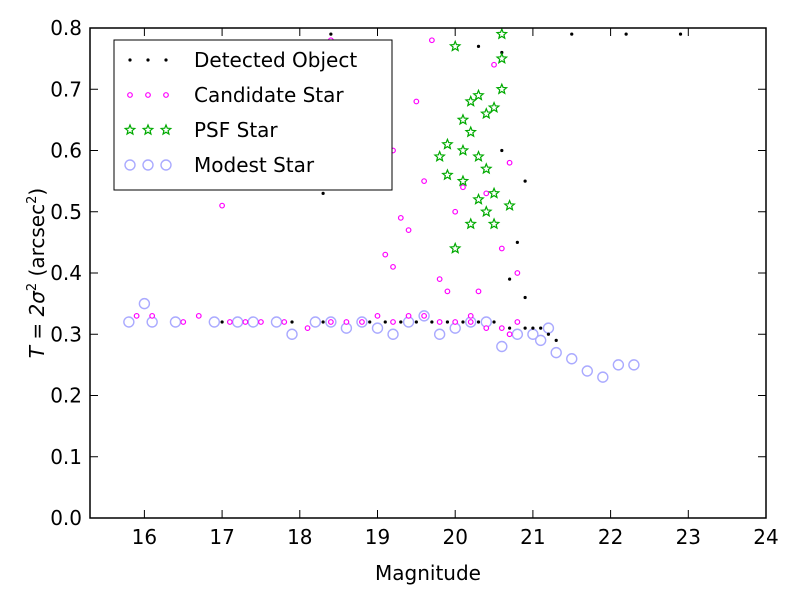 The height and width of the screenshot is (600, 800). What do you see at coordinates (144, 537) in the screenshot?
I see `x-tick-label: 16` at bounding box center [144, 537].